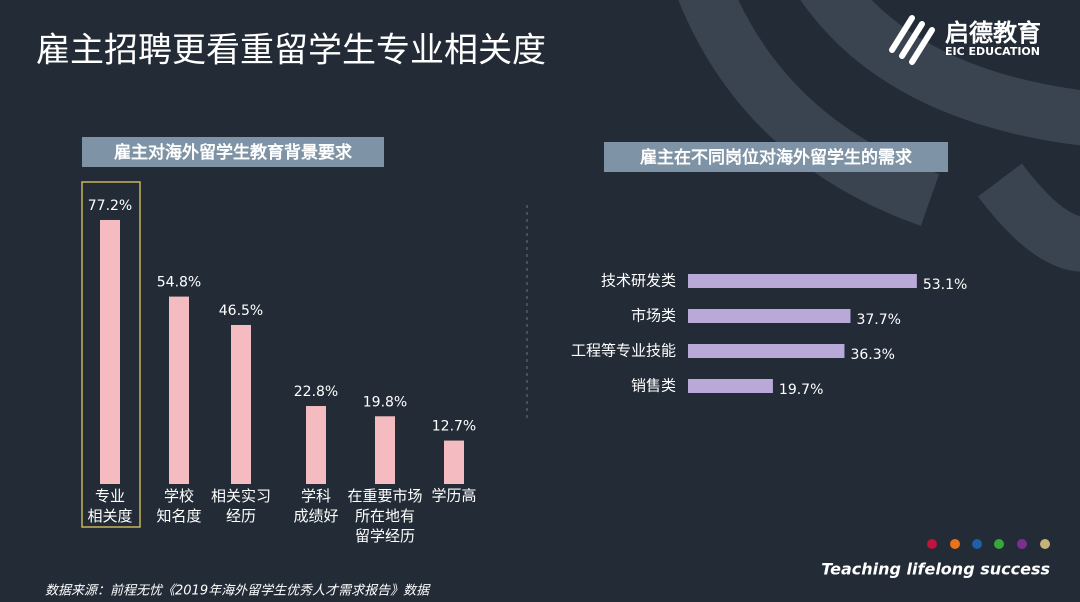 The image size is (1080, 602). Describe the element at coordinates (385, 402) in the screenshot. I see `data-label: 19.8%` at that location.